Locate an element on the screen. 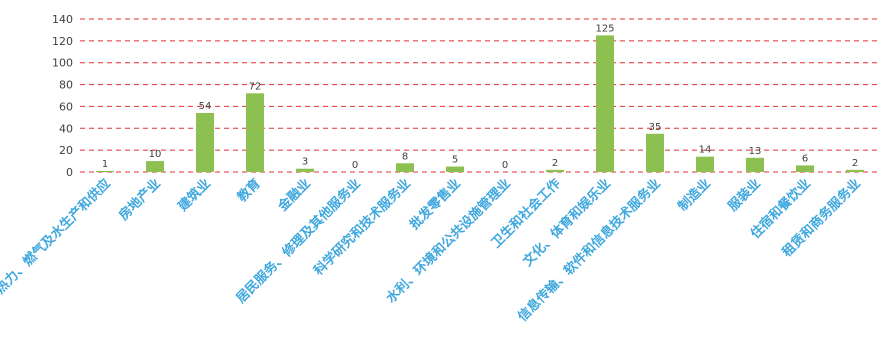  data-label: 72 is located at coordinates (255, 86).